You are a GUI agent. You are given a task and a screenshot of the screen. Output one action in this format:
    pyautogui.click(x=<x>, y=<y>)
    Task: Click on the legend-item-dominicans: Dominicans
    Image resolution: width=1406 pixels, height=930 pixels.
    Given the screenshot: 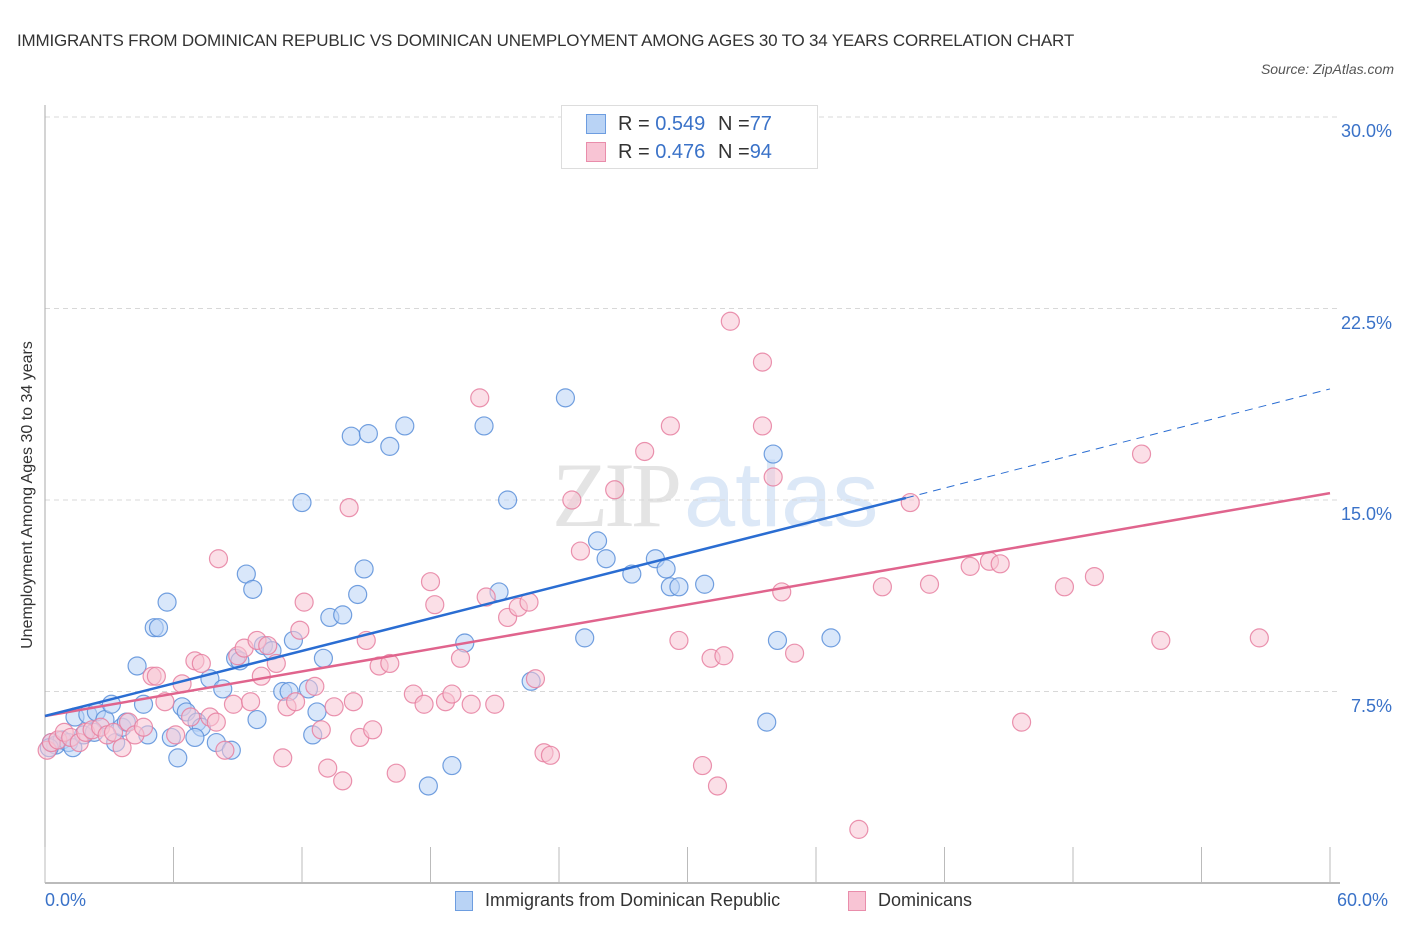 What is the action you would take?
    pyautogui.click(x=910, y=900)
    